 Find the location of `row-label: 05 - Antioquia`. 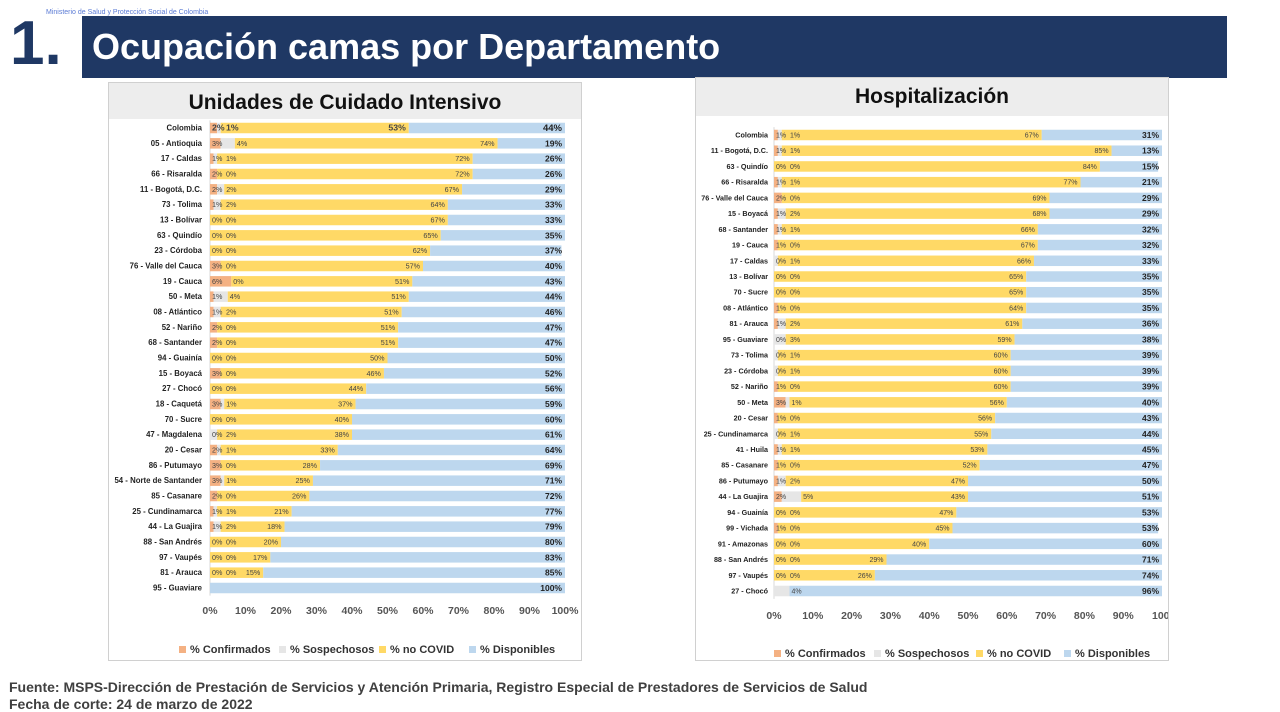

row-label: 05 - Antioquia is located at coordinates (177, 143).